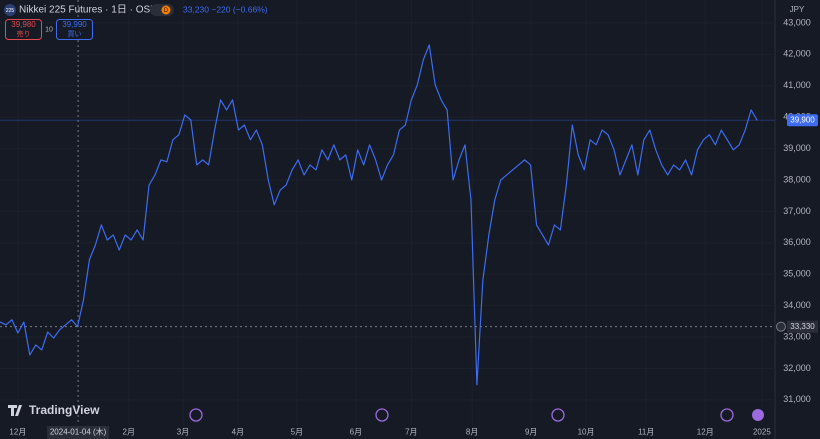 This screenshot has height=439, width=820. What do you see at coordinates (762, 432) in the screenshot?
I see `x-tick-label: 2025` at bounding box center [762, 432].